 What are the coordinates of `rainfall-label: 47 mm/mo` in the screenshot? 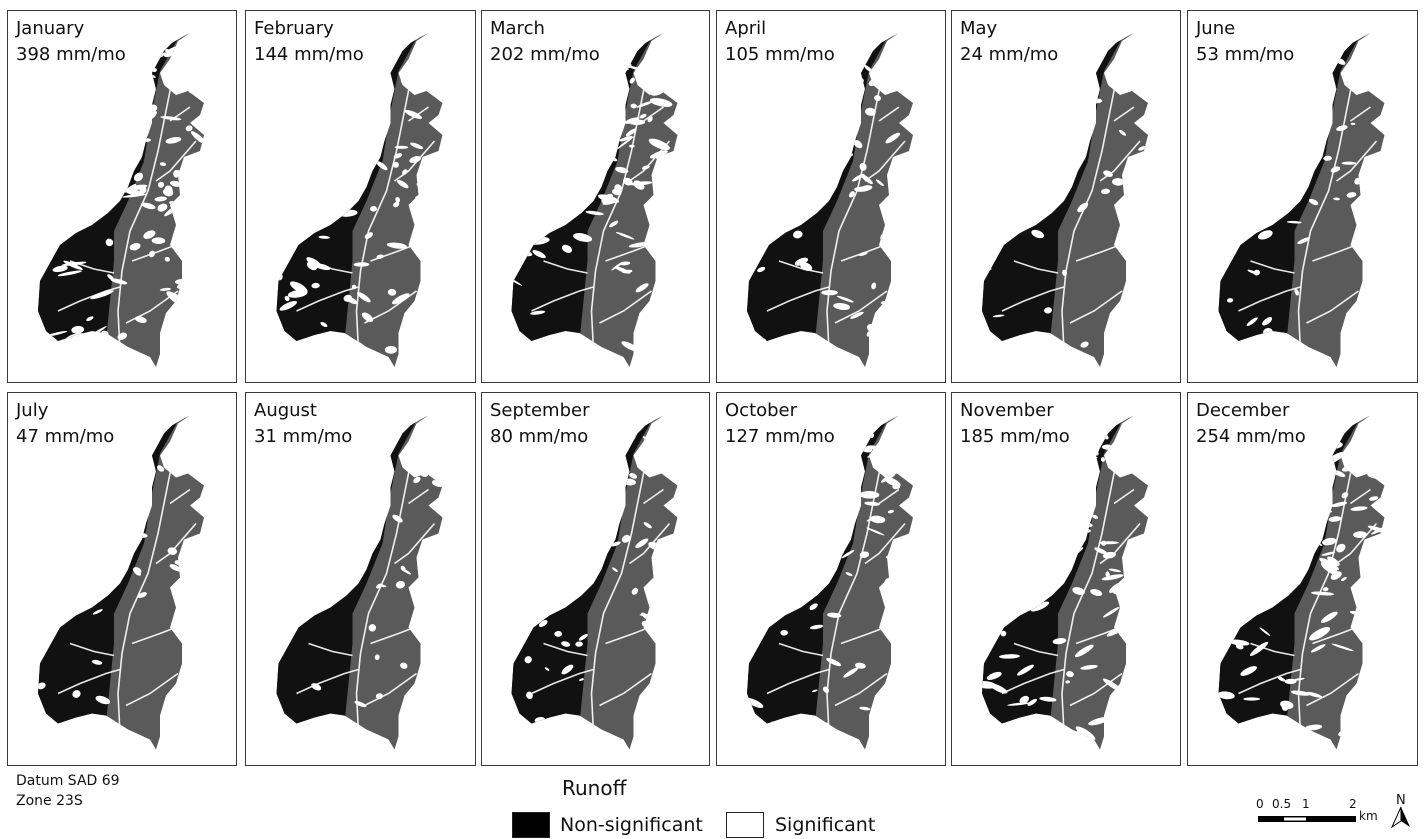 It's located at (65, 436).